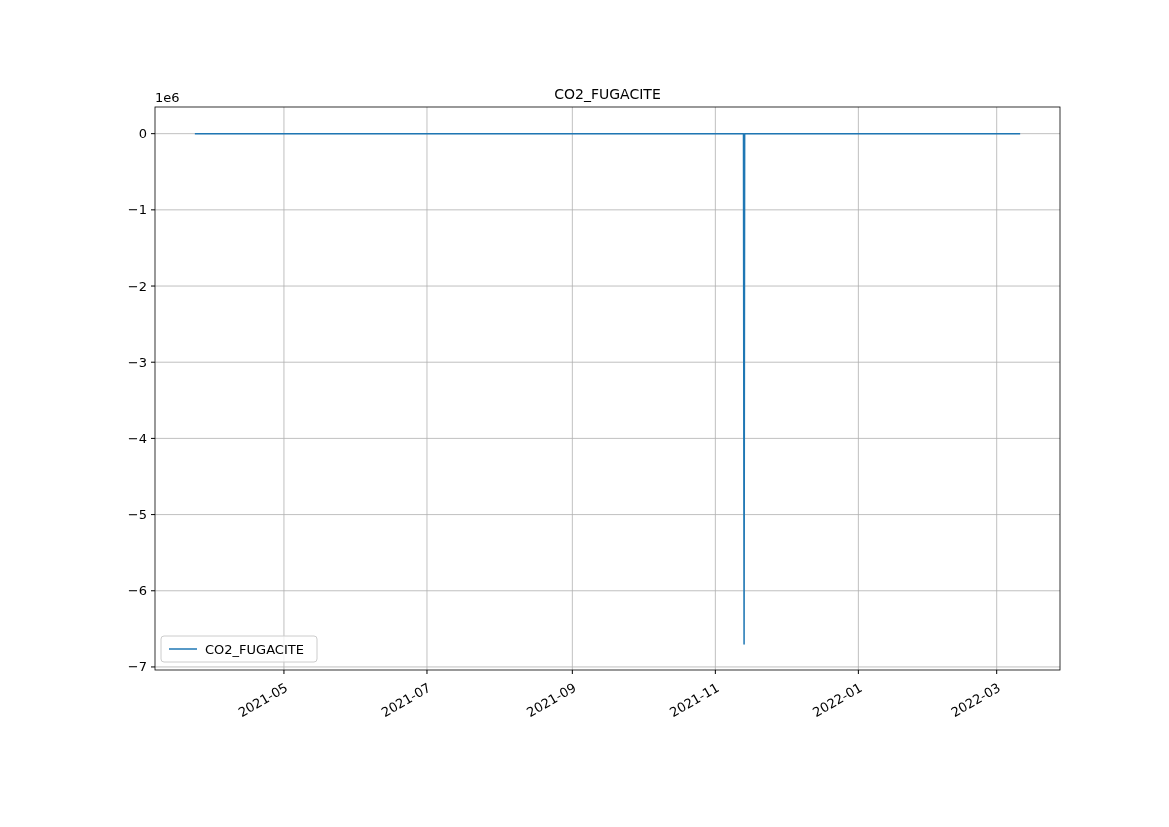  Describe the element at coordinates (137, 591) in the screenshot. I see `y-tick-label: −6` at that location.